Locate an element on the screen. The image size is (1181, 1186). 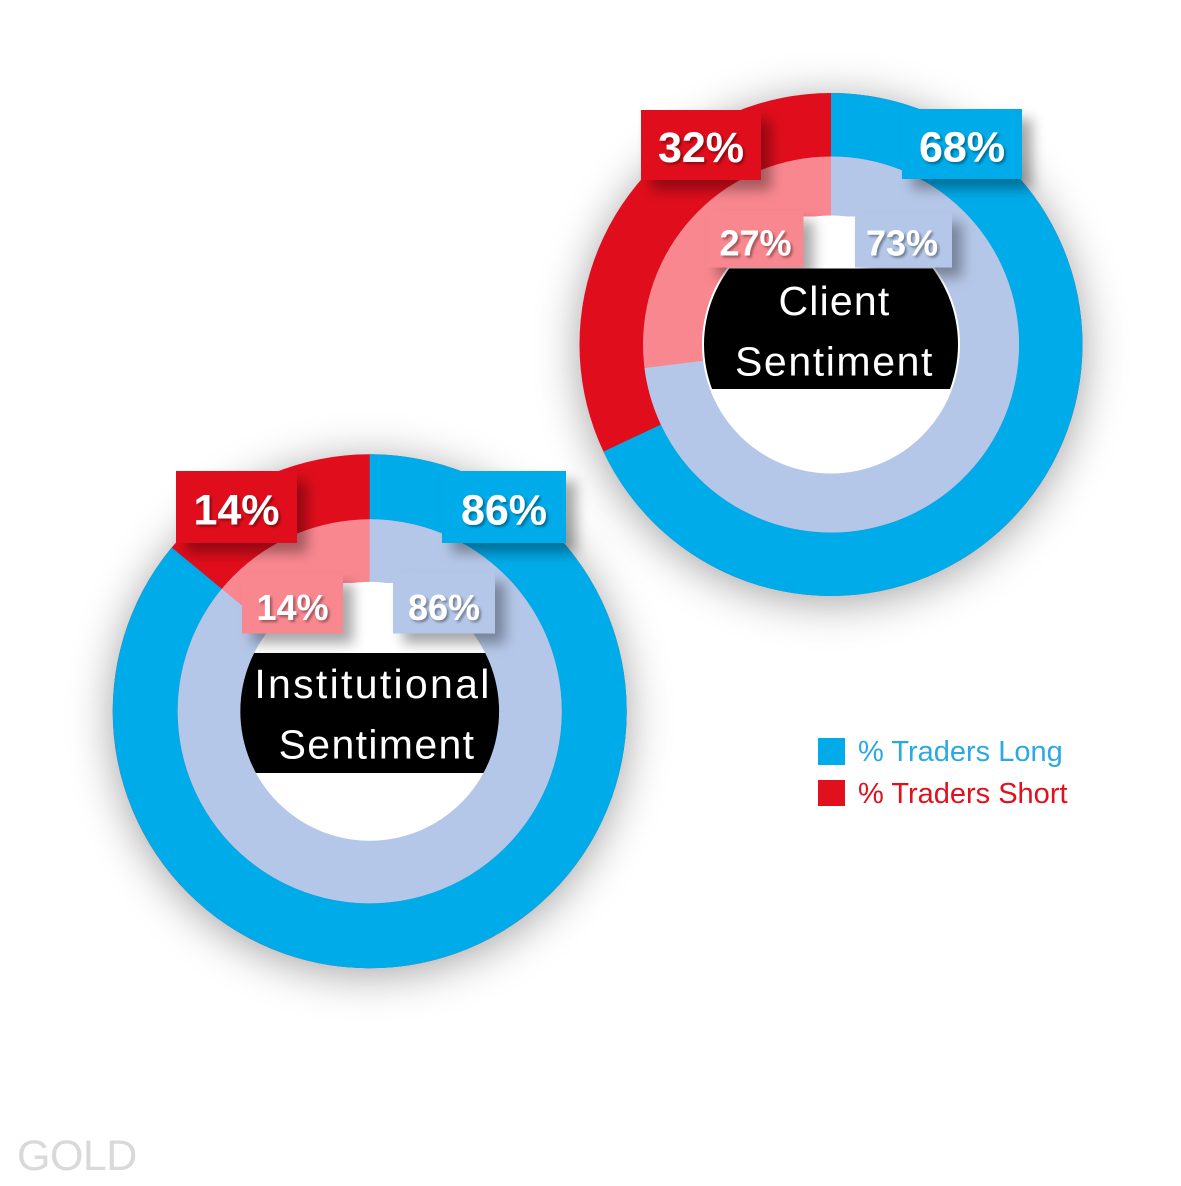
svg-text: Client is located at coordinates (834, 301).